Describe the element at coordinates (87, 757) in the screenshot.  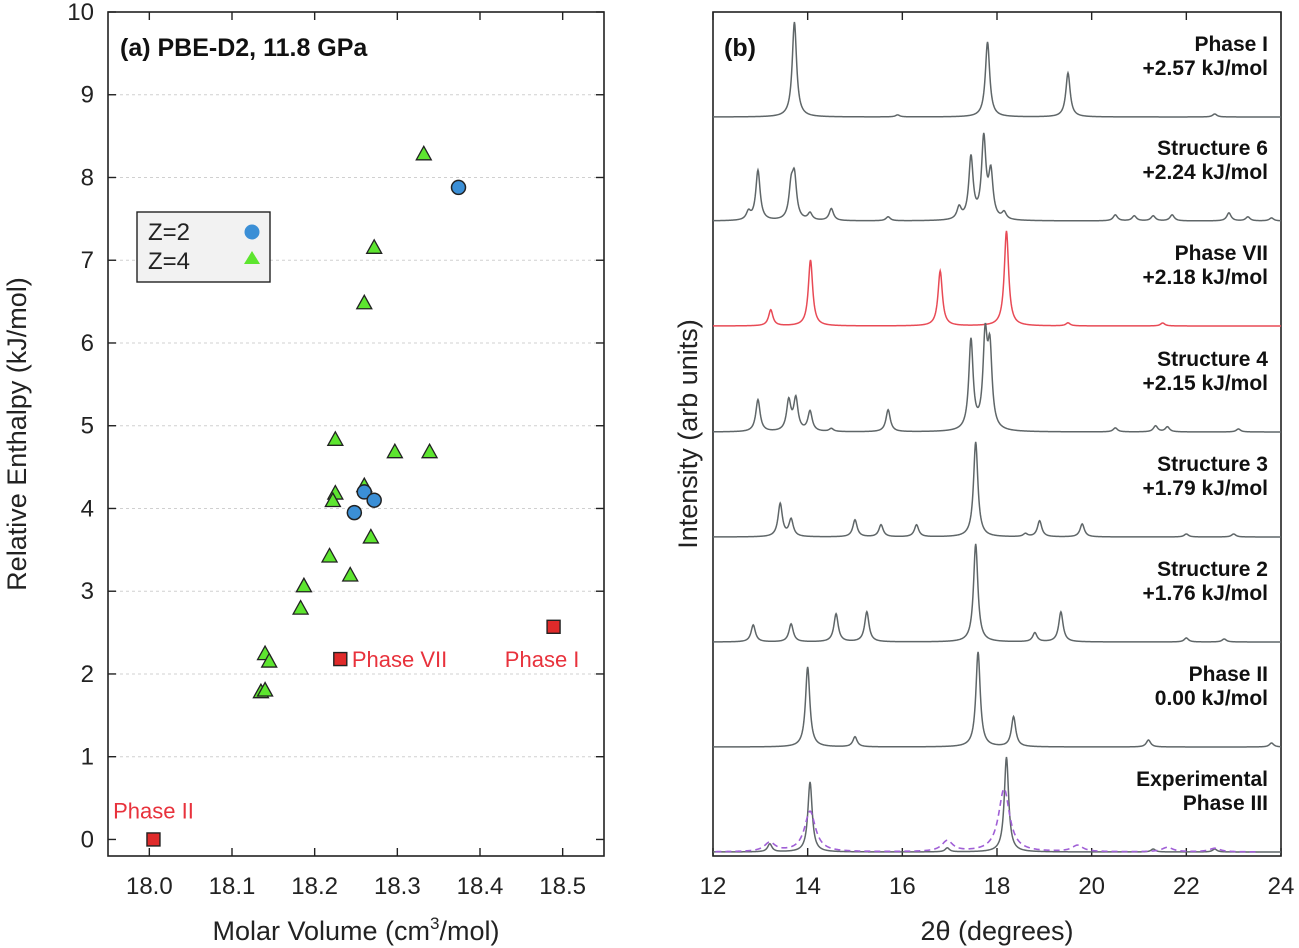
I see `y-tick-label: 1` at that location.